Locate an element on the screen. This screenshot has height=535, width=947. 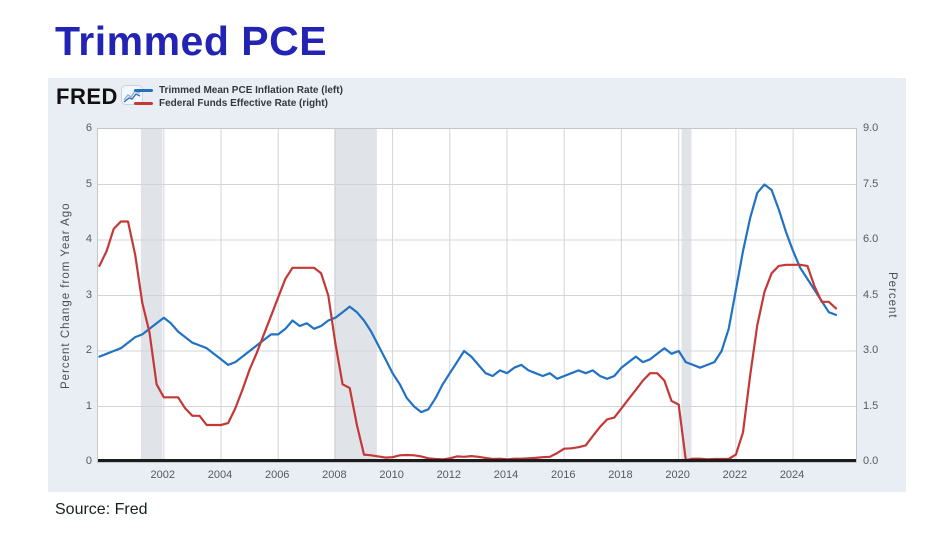
right-axis-tick: 3.0 is located at coordinates (871, 350).